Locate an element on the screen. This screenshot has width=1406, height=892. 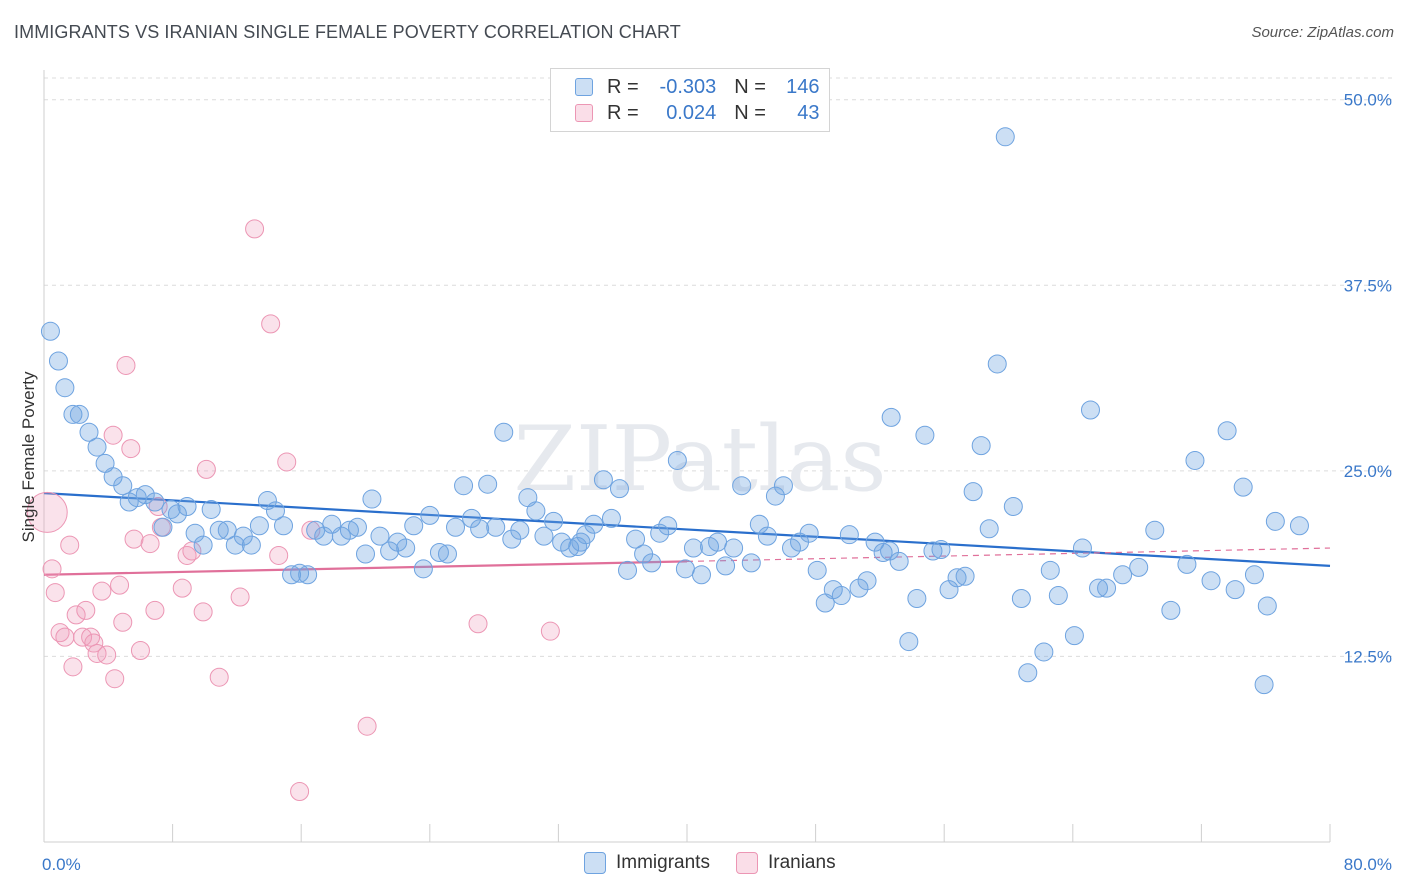
r-label: R = is located at coordinates (623, 112).